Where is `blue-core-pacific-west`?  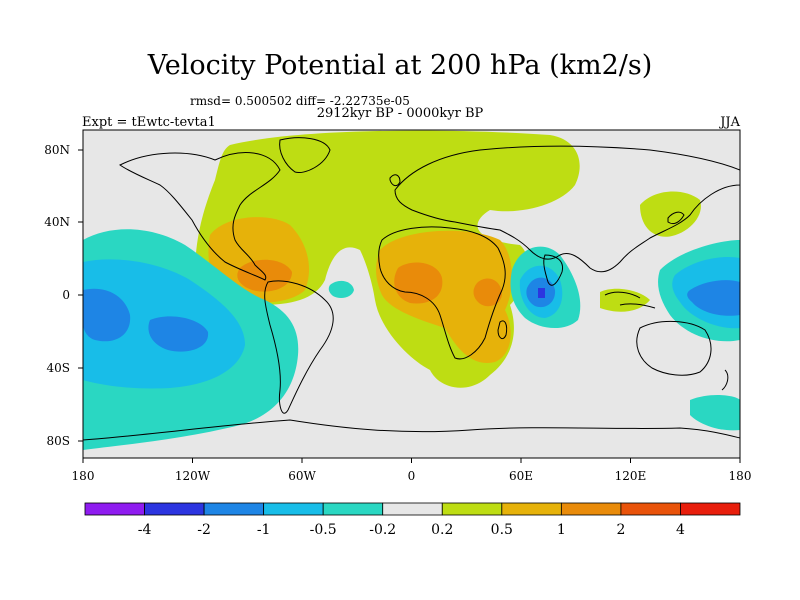 blue-core-pacific-west is located at coordinates (713, 298).